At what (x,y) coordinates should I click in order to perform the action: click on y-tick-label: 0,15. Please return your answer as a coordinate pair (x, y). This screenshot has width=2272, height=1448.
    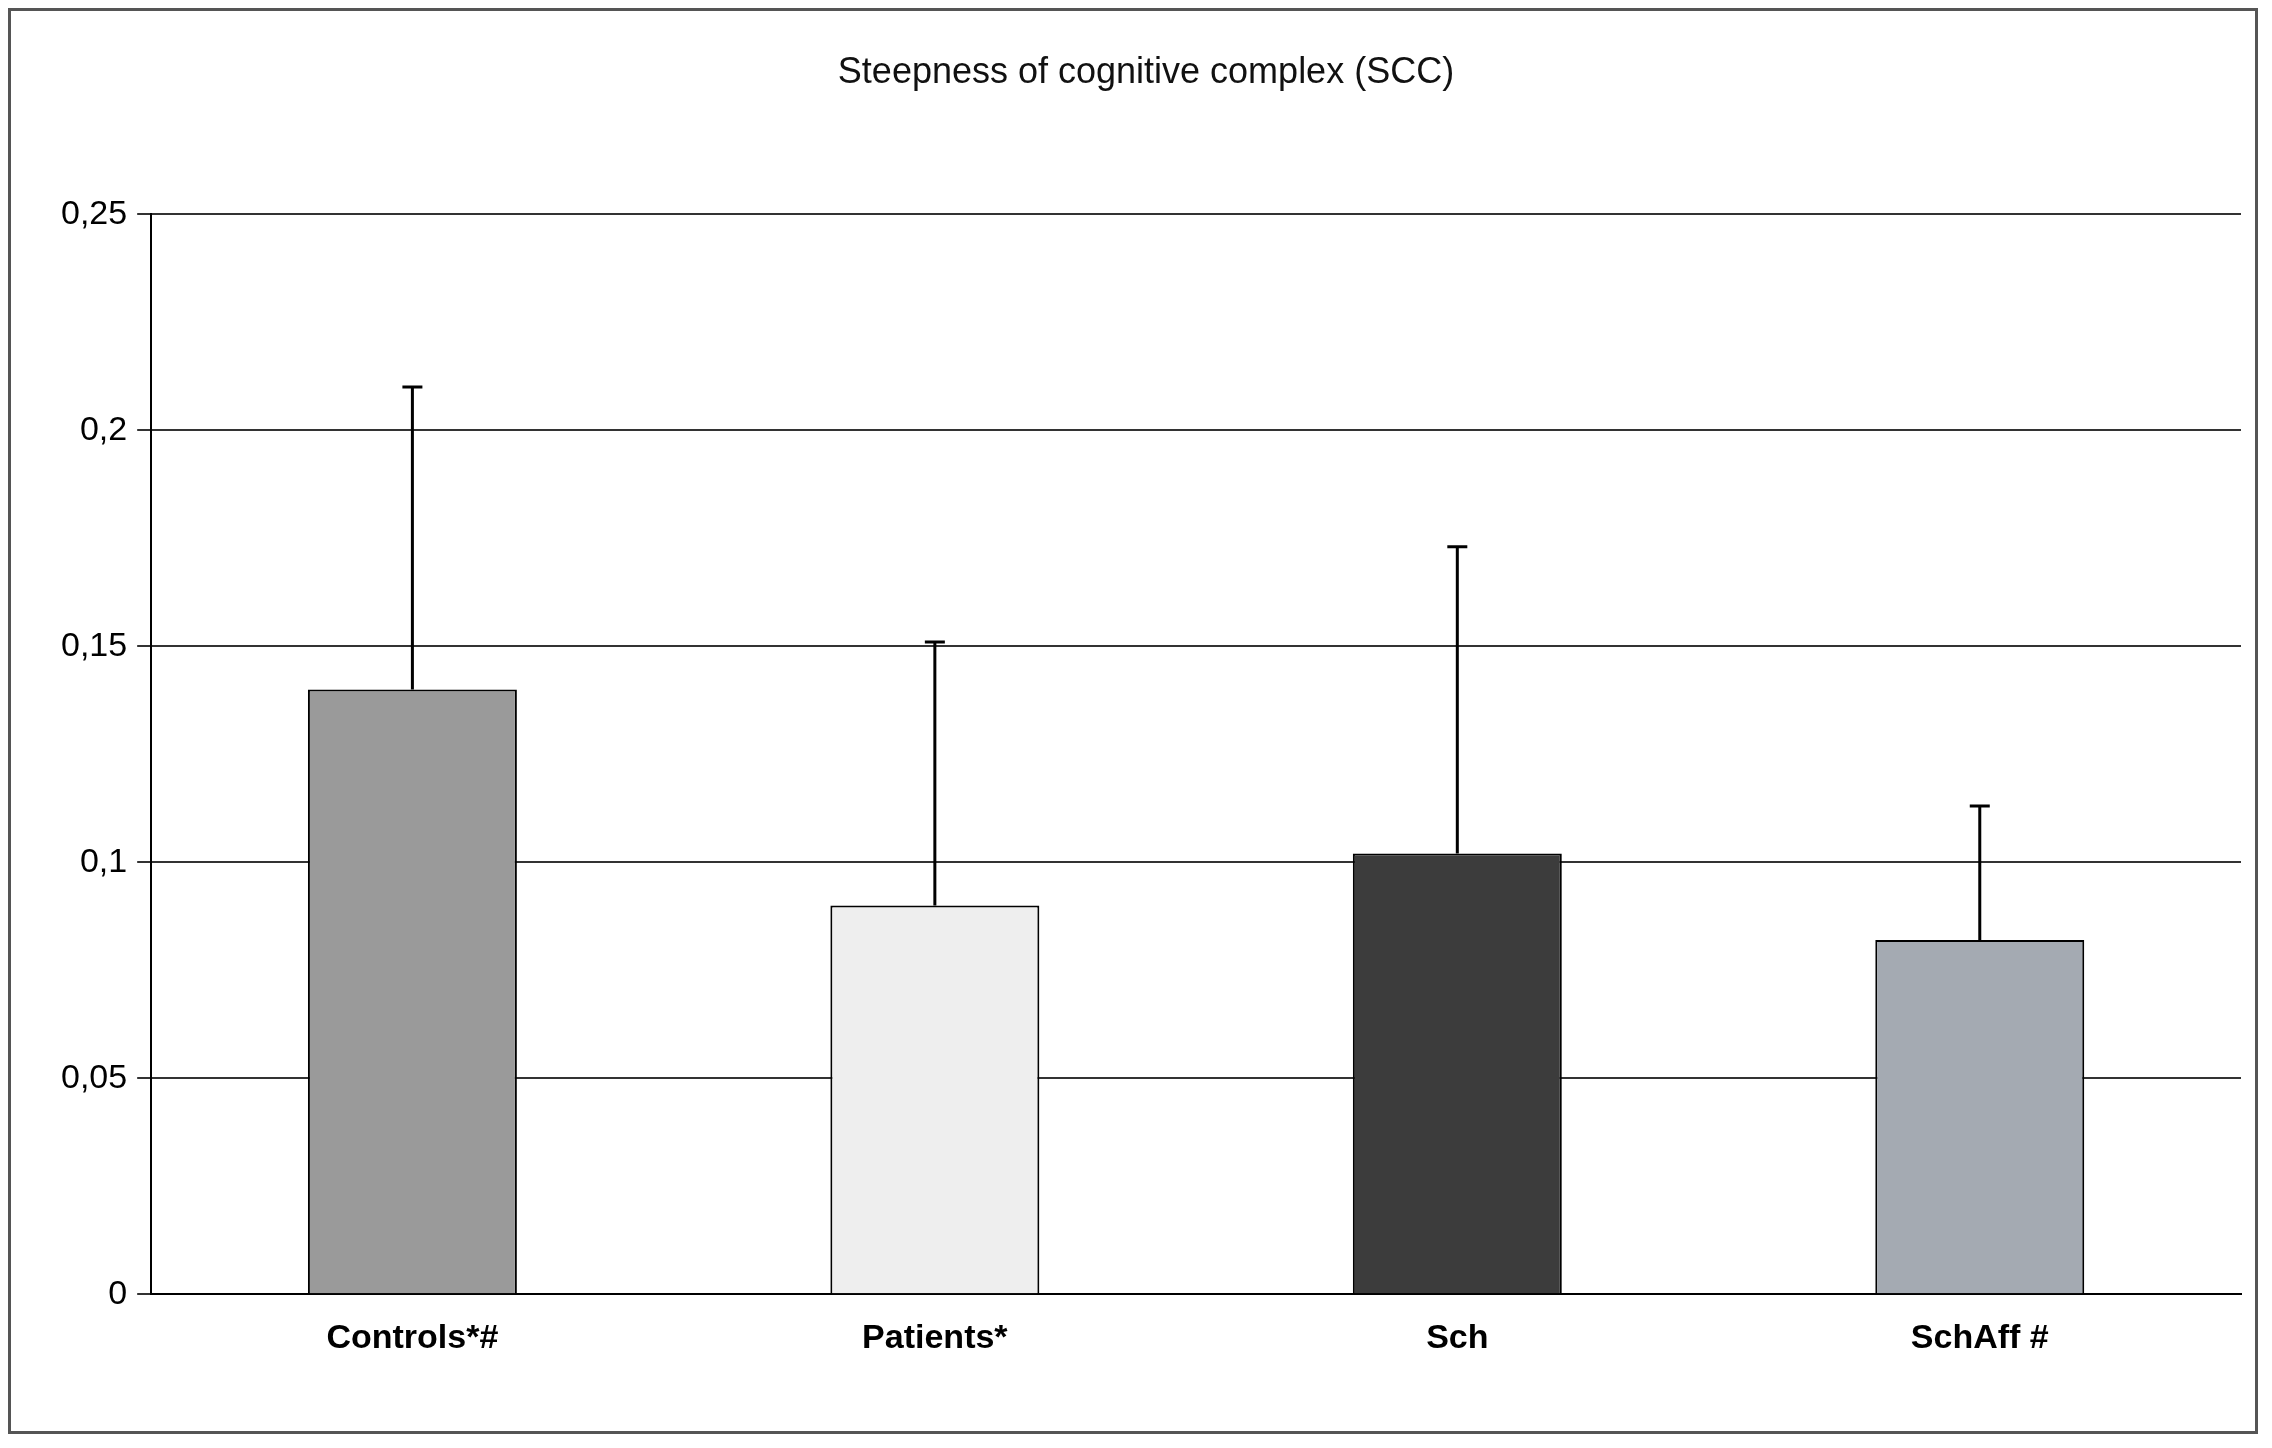
    Looking at the image, I should click on (94, 643).